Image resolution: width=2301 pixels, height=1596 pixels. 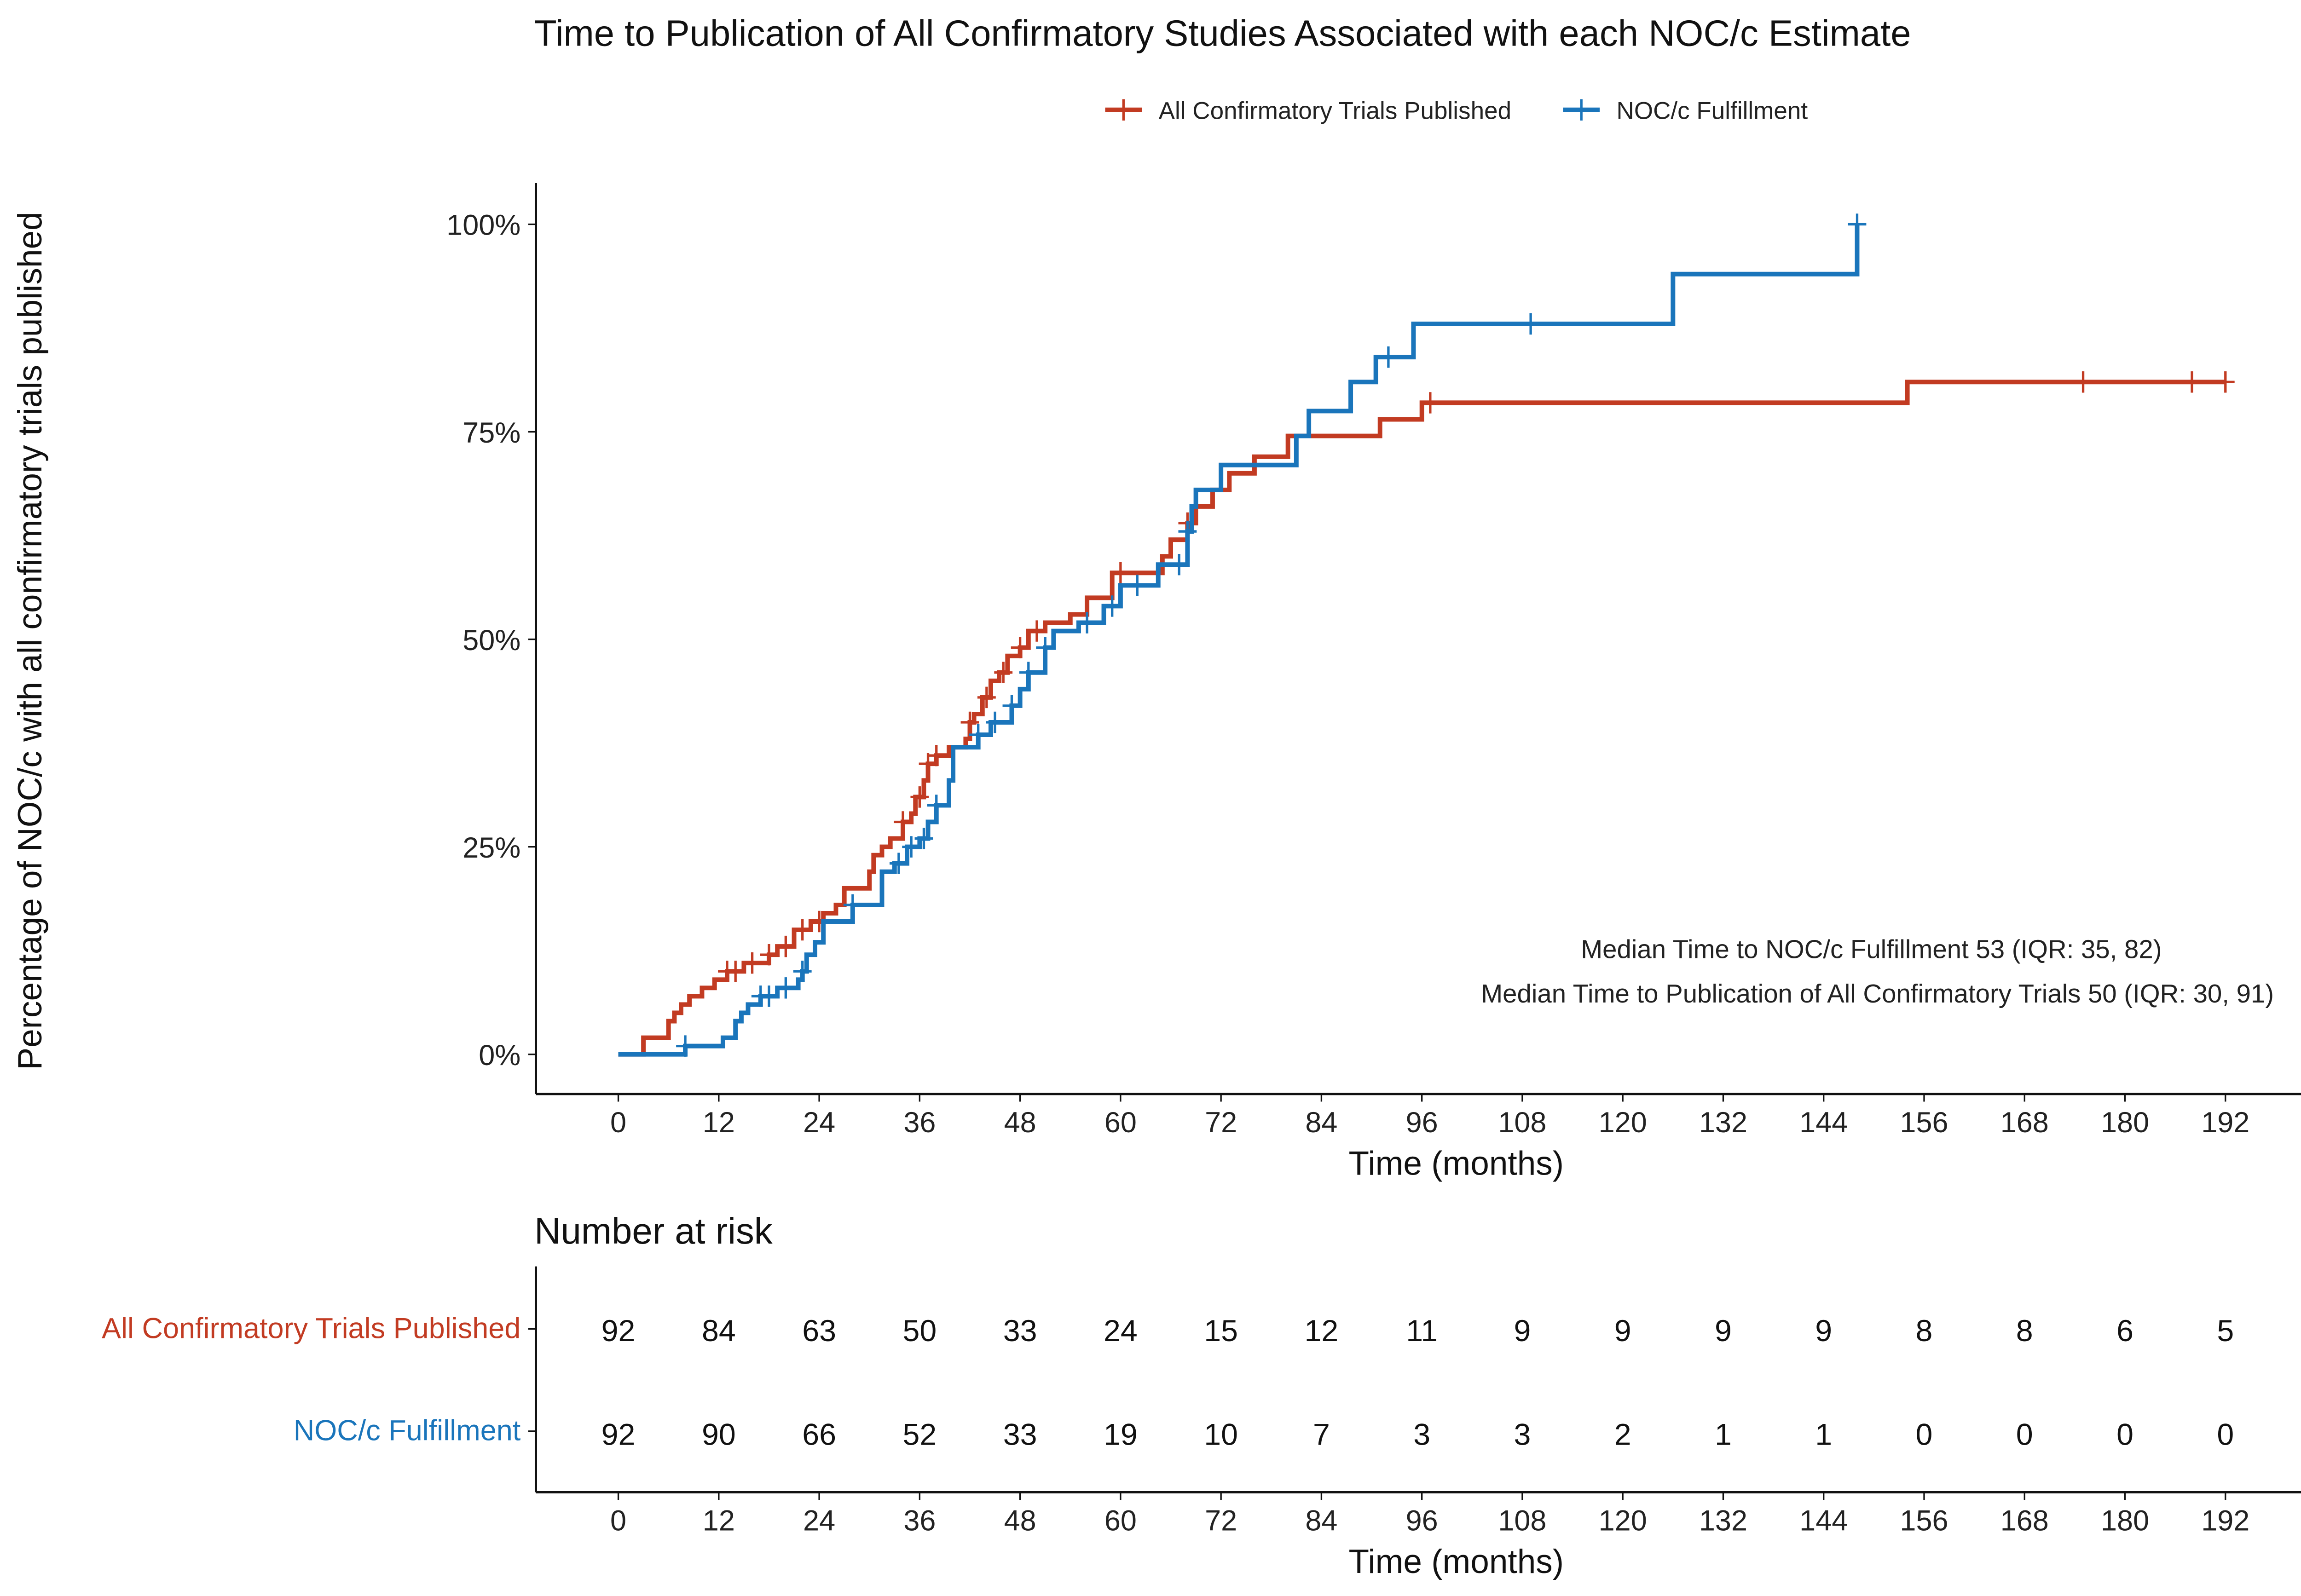 I want to click on risk-count: 33, so click(x=1020, y=1435).